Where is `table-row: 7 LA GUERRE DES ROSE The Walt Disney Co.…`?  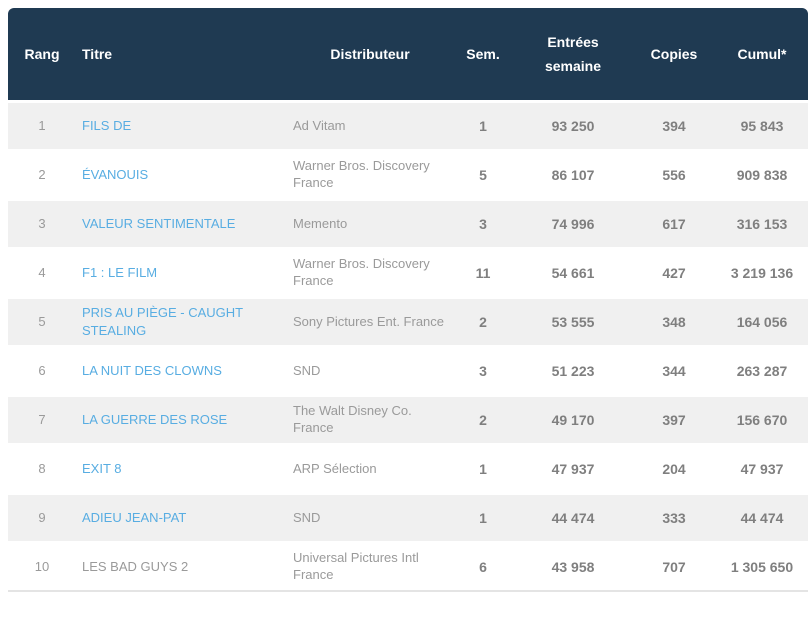
table-row: 7 LA GUERRE DES ROSE The Walt Disney Co.… is located at coordinates (408, 418).